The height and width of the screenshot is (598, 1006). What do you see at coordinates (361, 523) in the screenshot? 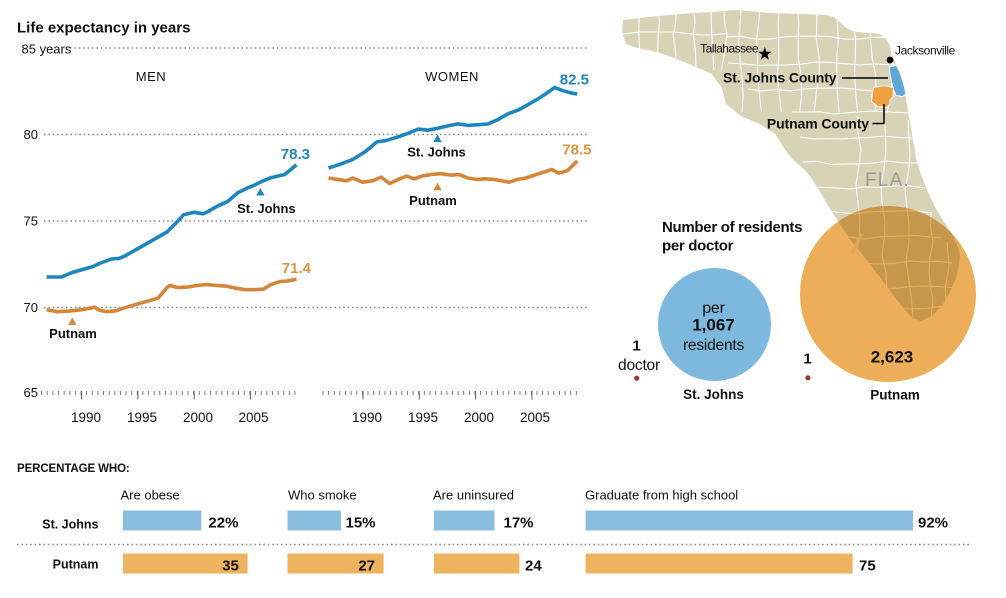
I see `svg-text: 15%` at bounding box center [361, 523].